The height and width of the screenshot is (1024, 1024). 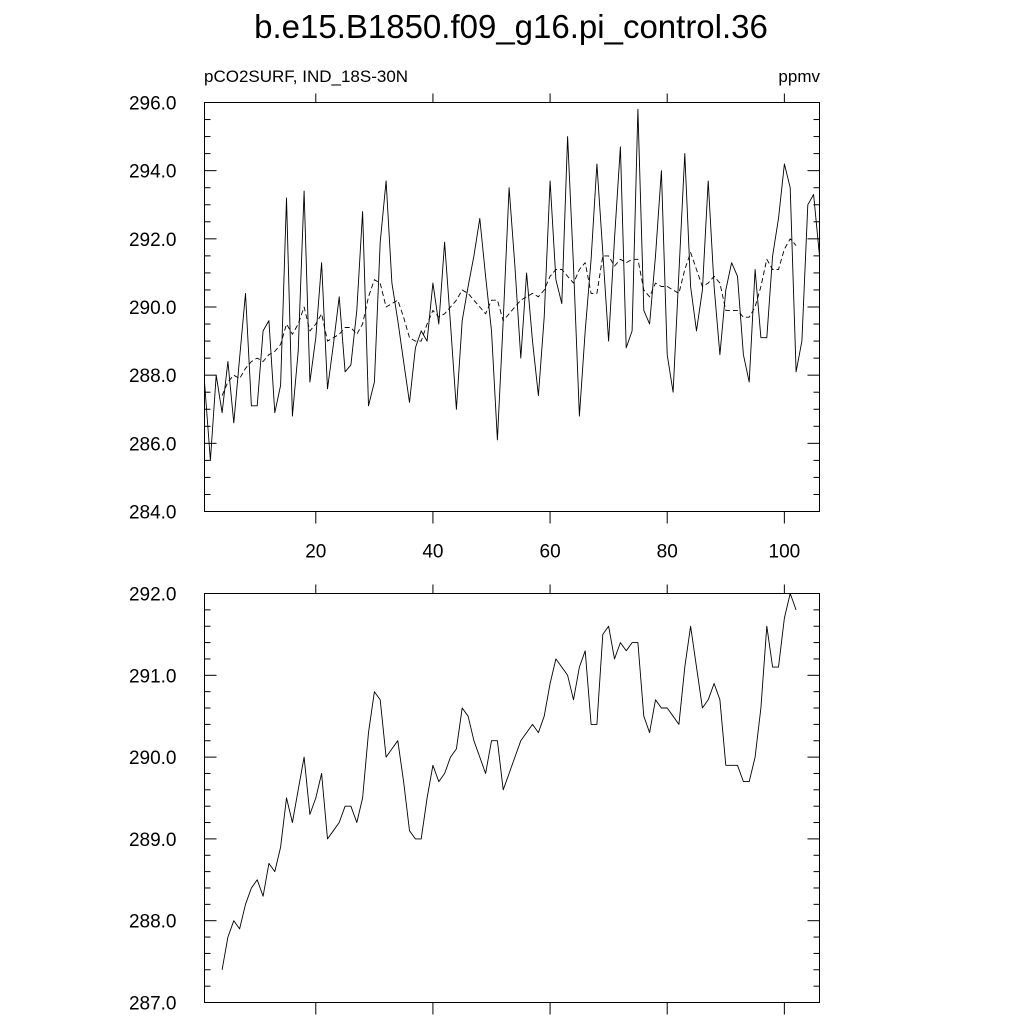 I want to click on x-tick-label: 80, so click(x=667, y=552).